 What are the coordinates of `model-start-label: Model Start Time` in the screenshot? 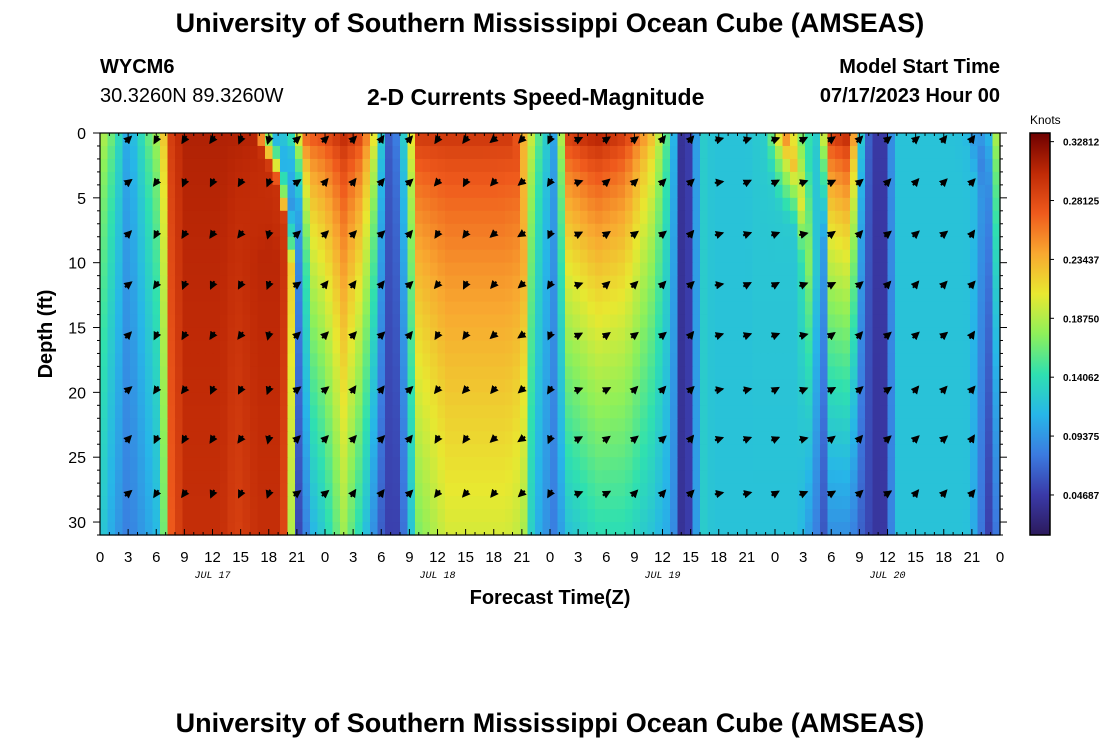 It's located at (919, 67).